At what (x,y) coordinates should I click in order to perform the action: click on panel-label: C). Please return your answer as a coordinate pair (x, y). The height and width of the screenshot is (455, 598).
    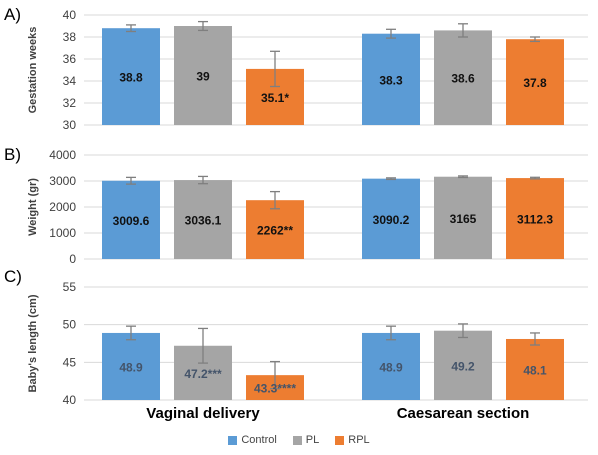
    Looking at the image, I should click on (13, 276).